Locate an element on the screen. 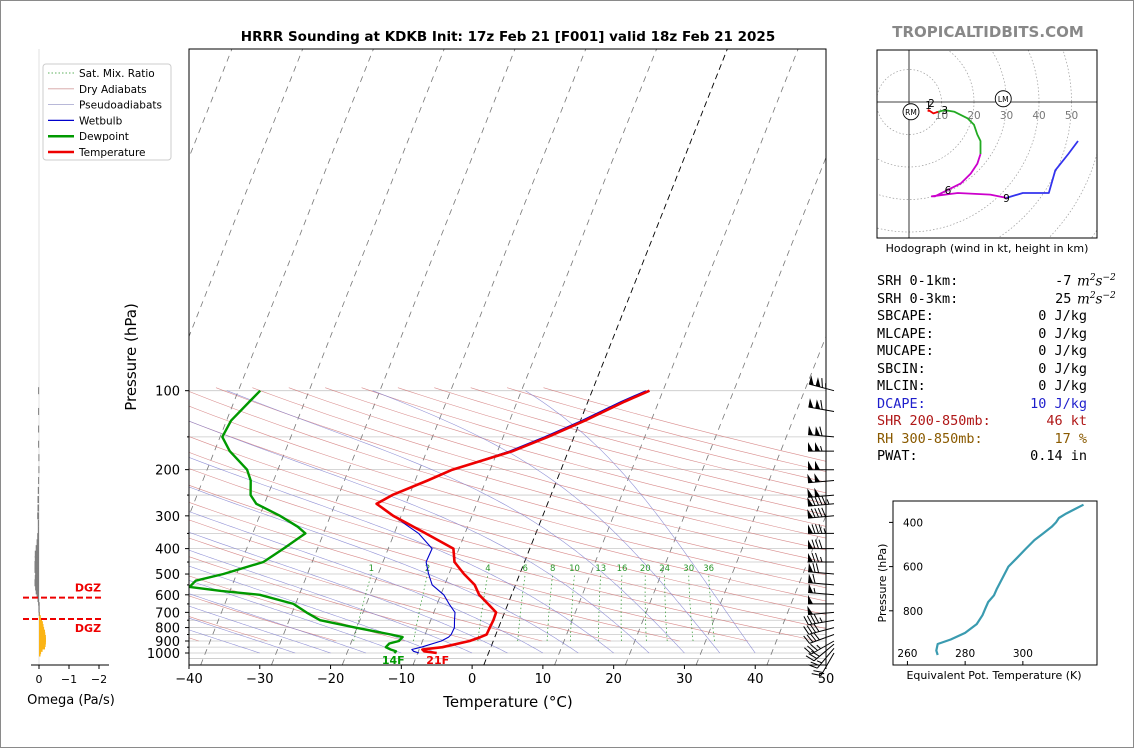 The width and height of the screenshot is (1134, 753). stats-value: 17 % is located at coordinates (1070, 439).